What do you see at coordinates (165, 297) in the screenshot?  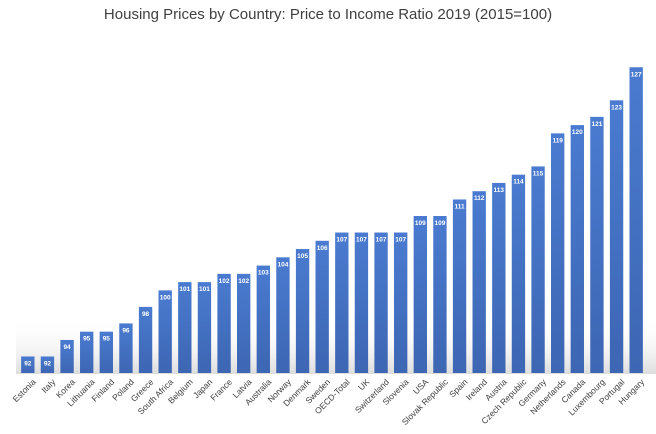 I see `data-label: 100` at bounding box center [165, 297].